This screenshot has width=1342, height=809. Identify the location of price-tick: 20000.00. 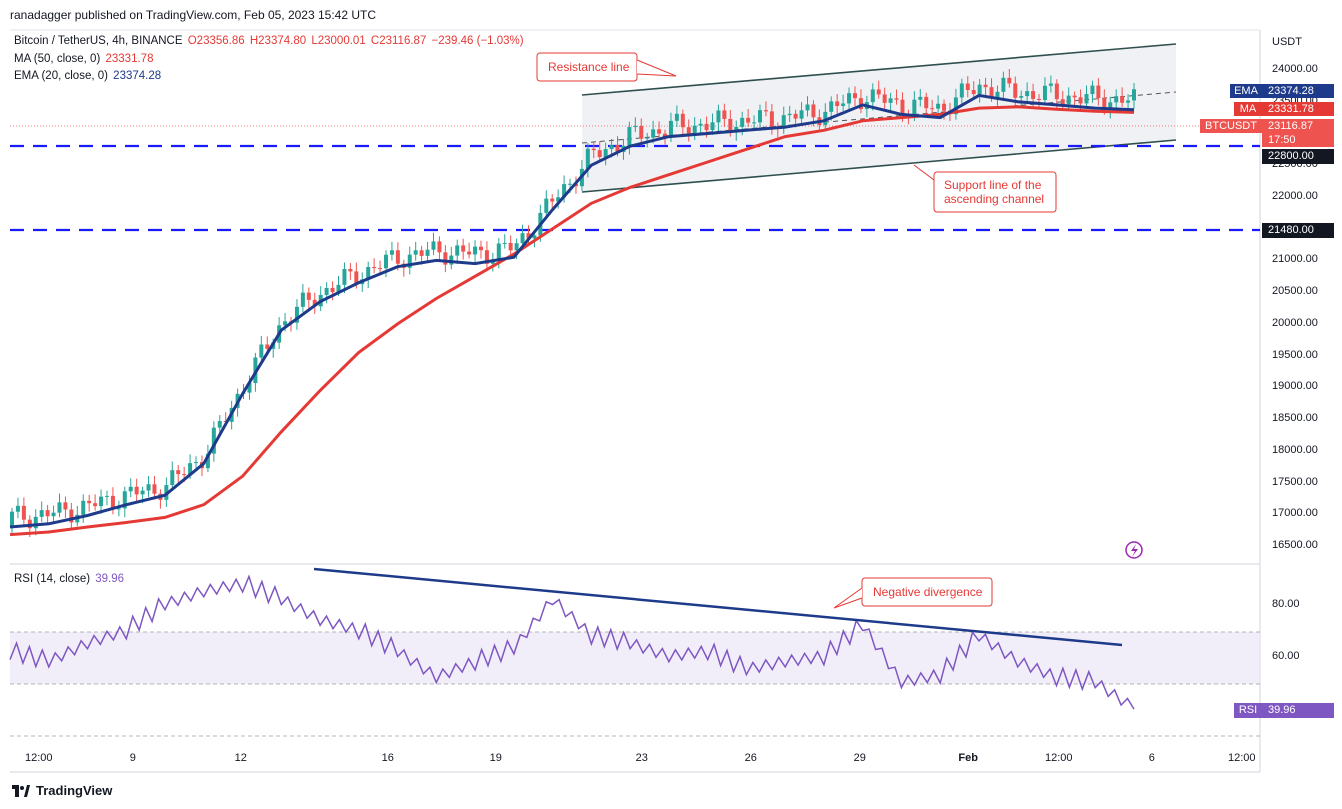
(1295, 322).